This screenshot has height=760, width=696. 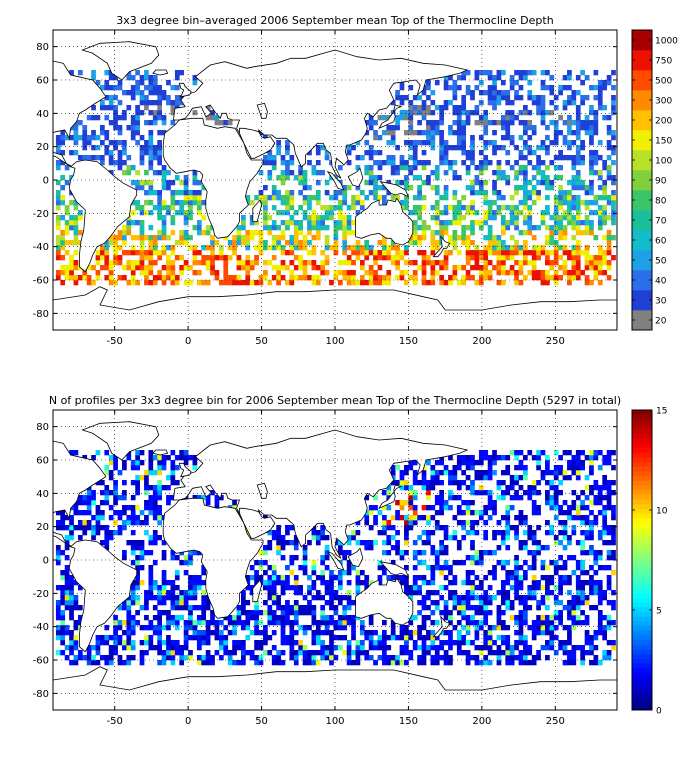 What do you see at coordinates (42, 427) in the screenshot?
I see `y-tick-label: 80` at bounding box center [42, 427].